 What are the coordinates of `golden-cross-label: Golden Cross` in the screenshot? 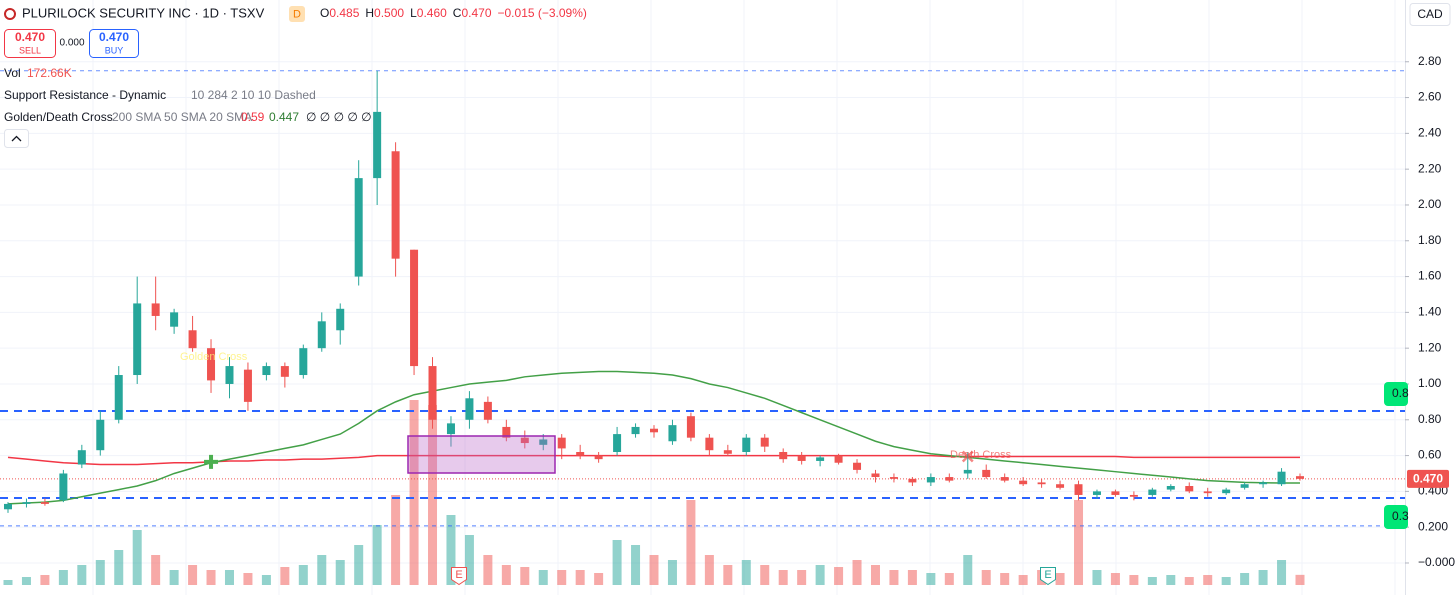 It's located at (214, 357).